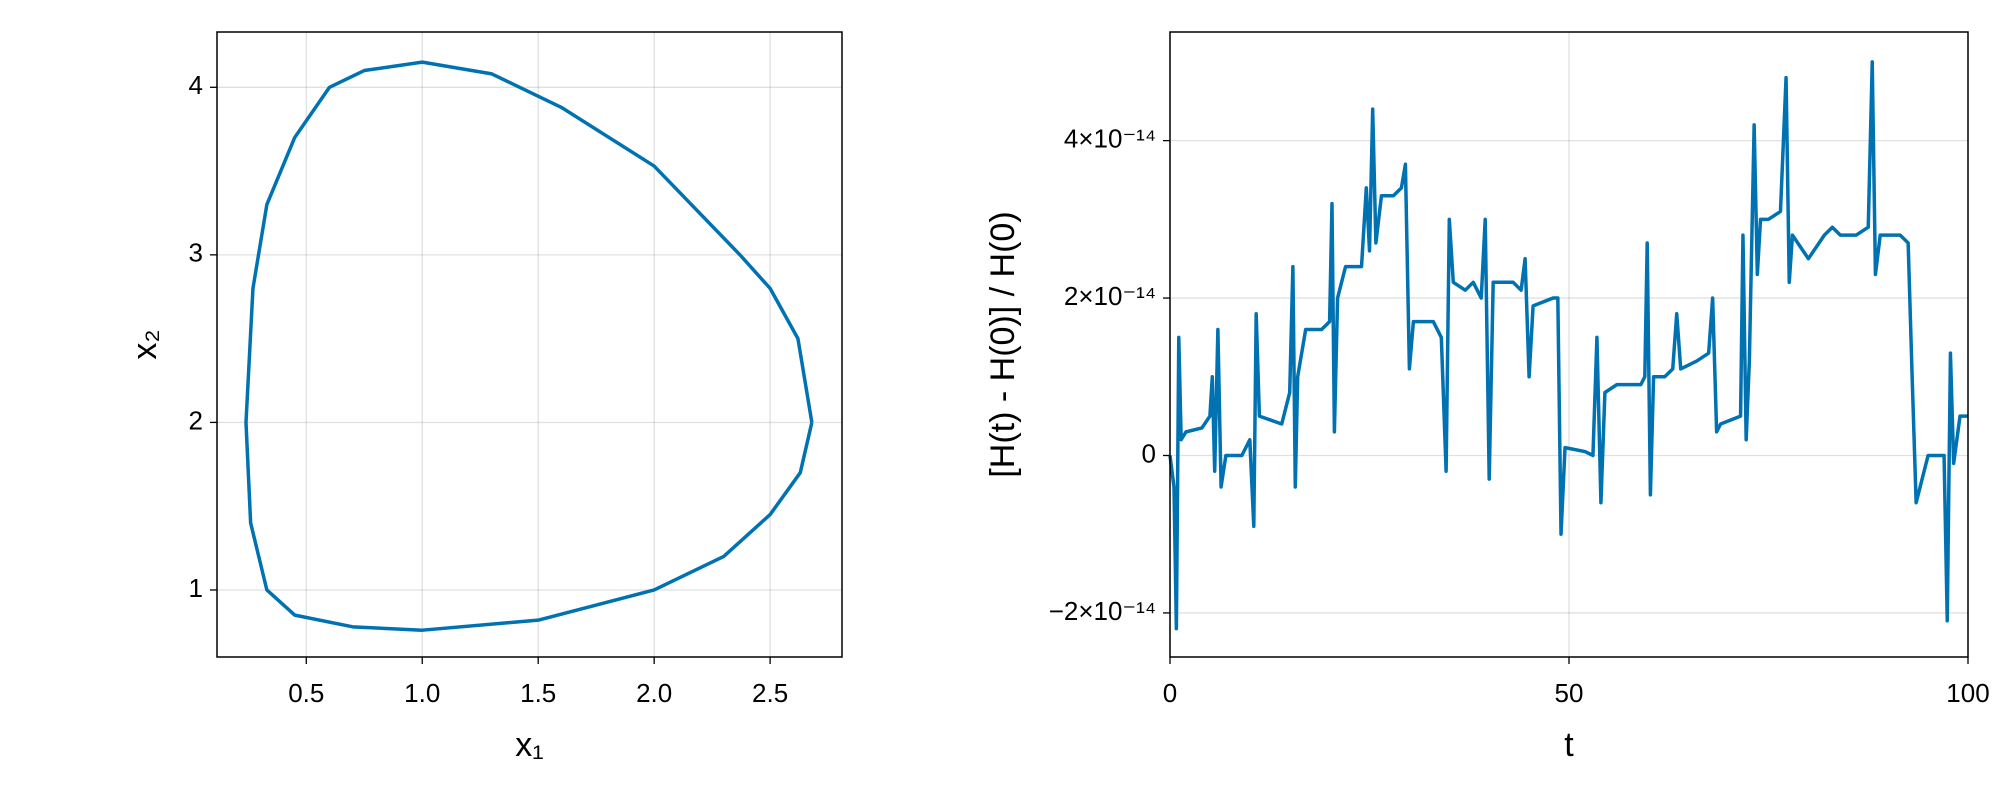 The image size is (2000, 800). I want to click on x-tick-label: 1.0, so click(422, 693).